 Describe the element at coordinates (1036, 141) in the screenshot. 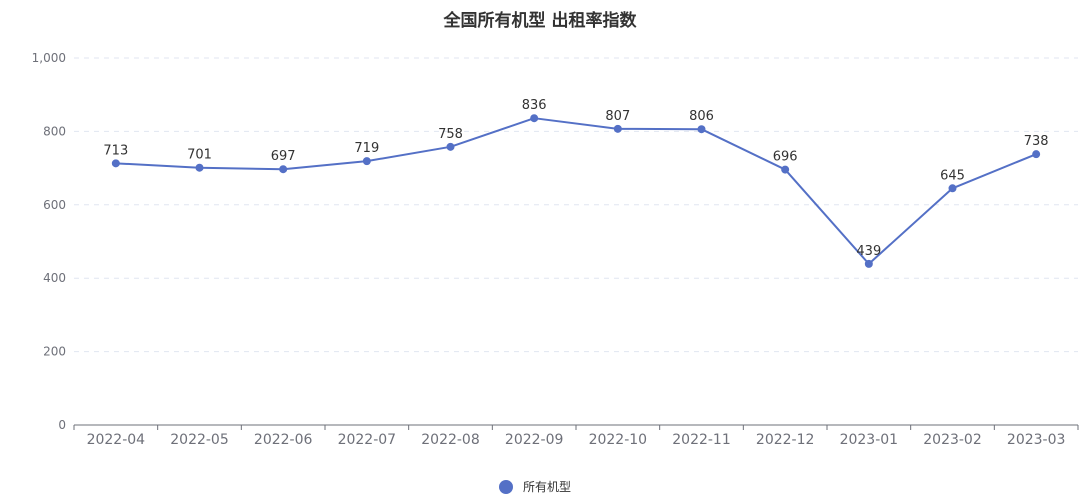

I see `data-label: 738` at that location.